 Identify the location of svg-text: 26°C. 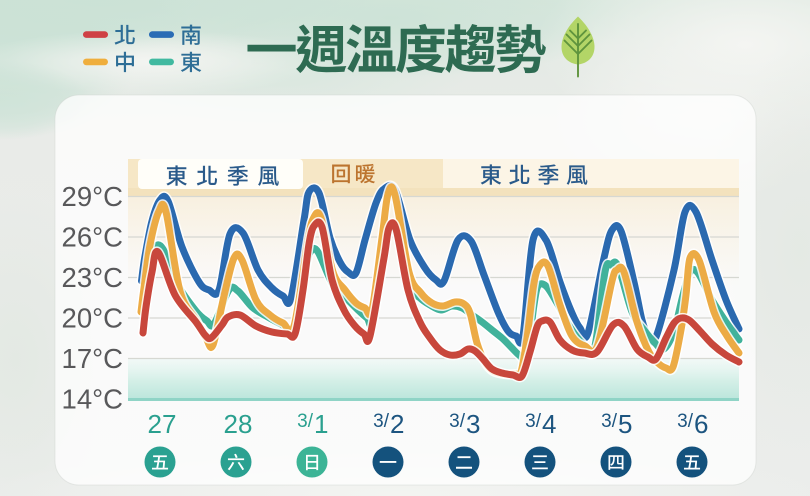
(92, 237).